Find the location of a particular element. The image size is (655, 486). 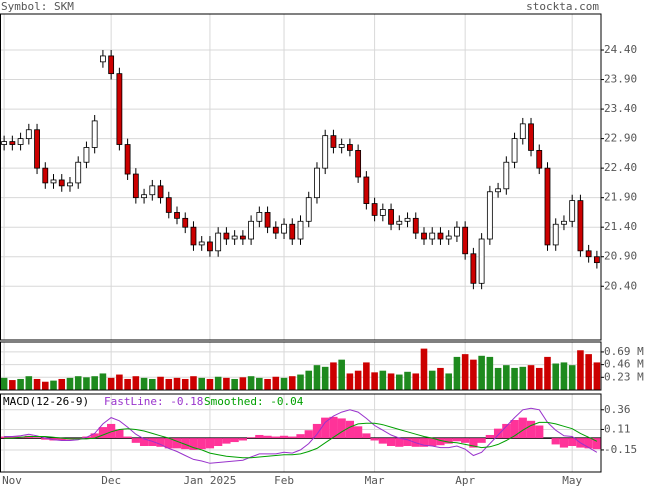

volume-tick-label: 0.23 M is located at coordinates (624, 376).